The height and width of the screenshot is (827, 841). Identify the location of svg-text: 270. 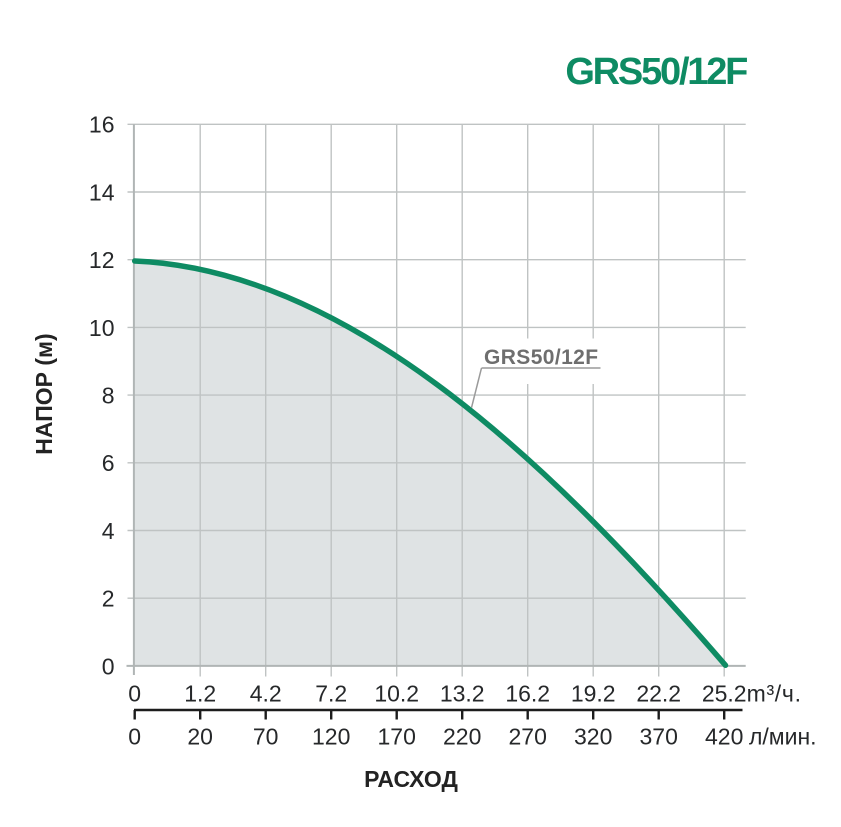
(528, 736).